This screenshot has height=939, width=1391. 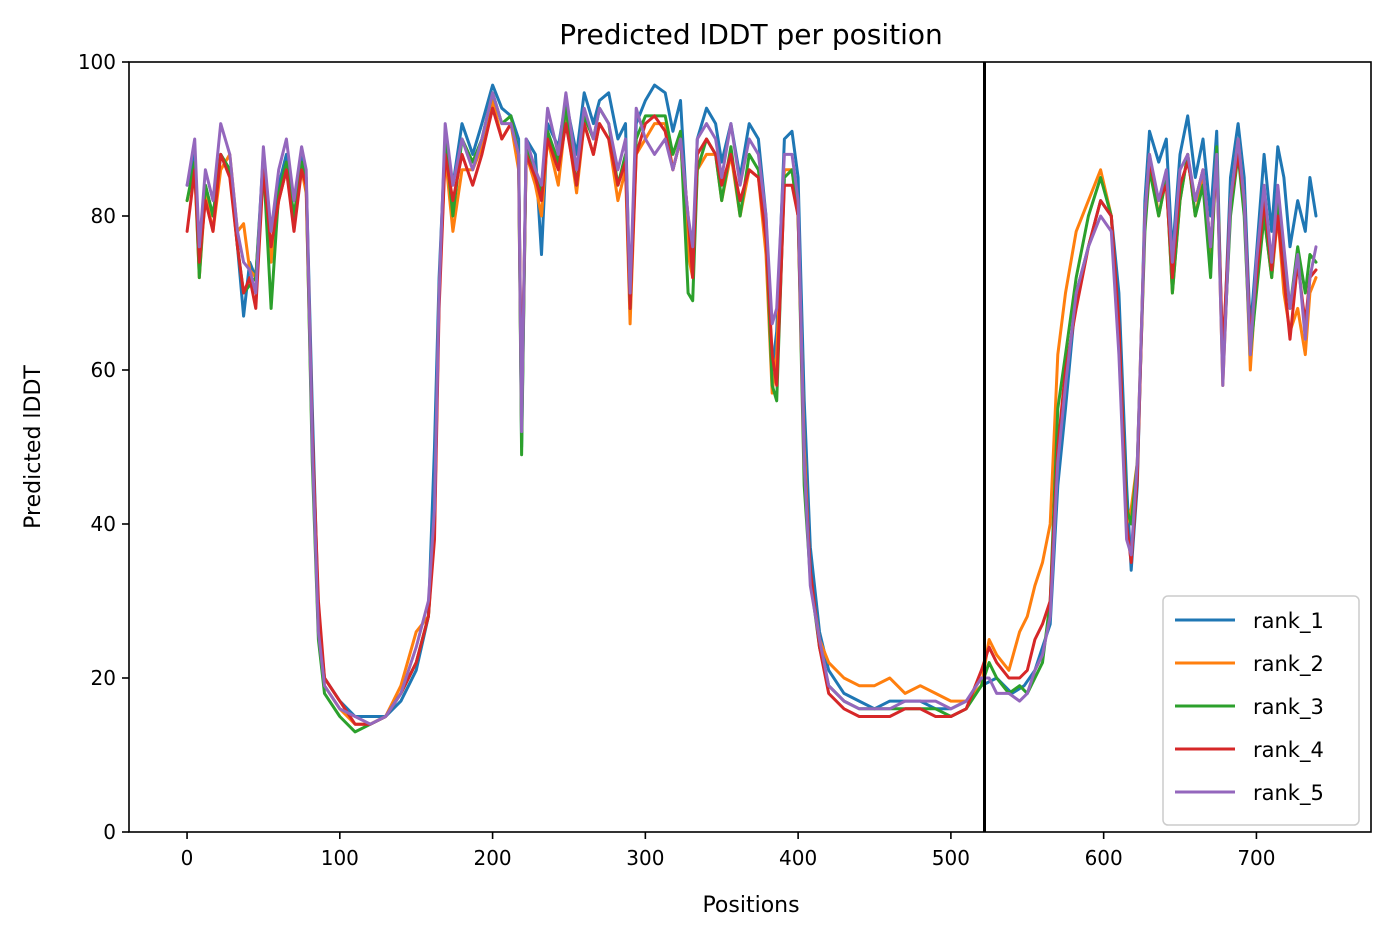 I want to click on legend-label-rank_2: rank_2, so click(x=1288, y=664).